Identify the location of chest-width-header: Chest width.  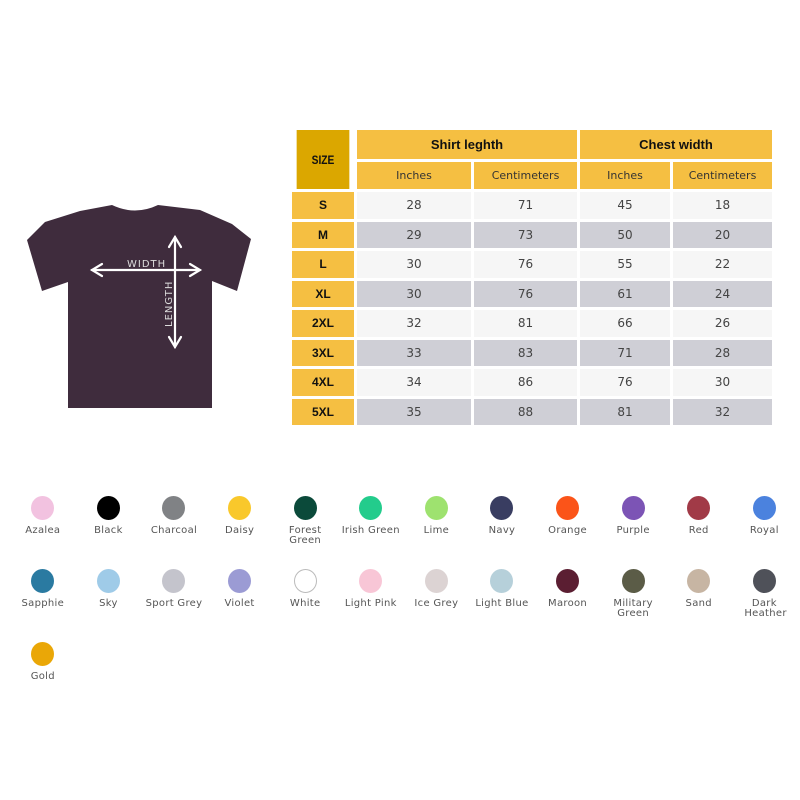
(676, 144).